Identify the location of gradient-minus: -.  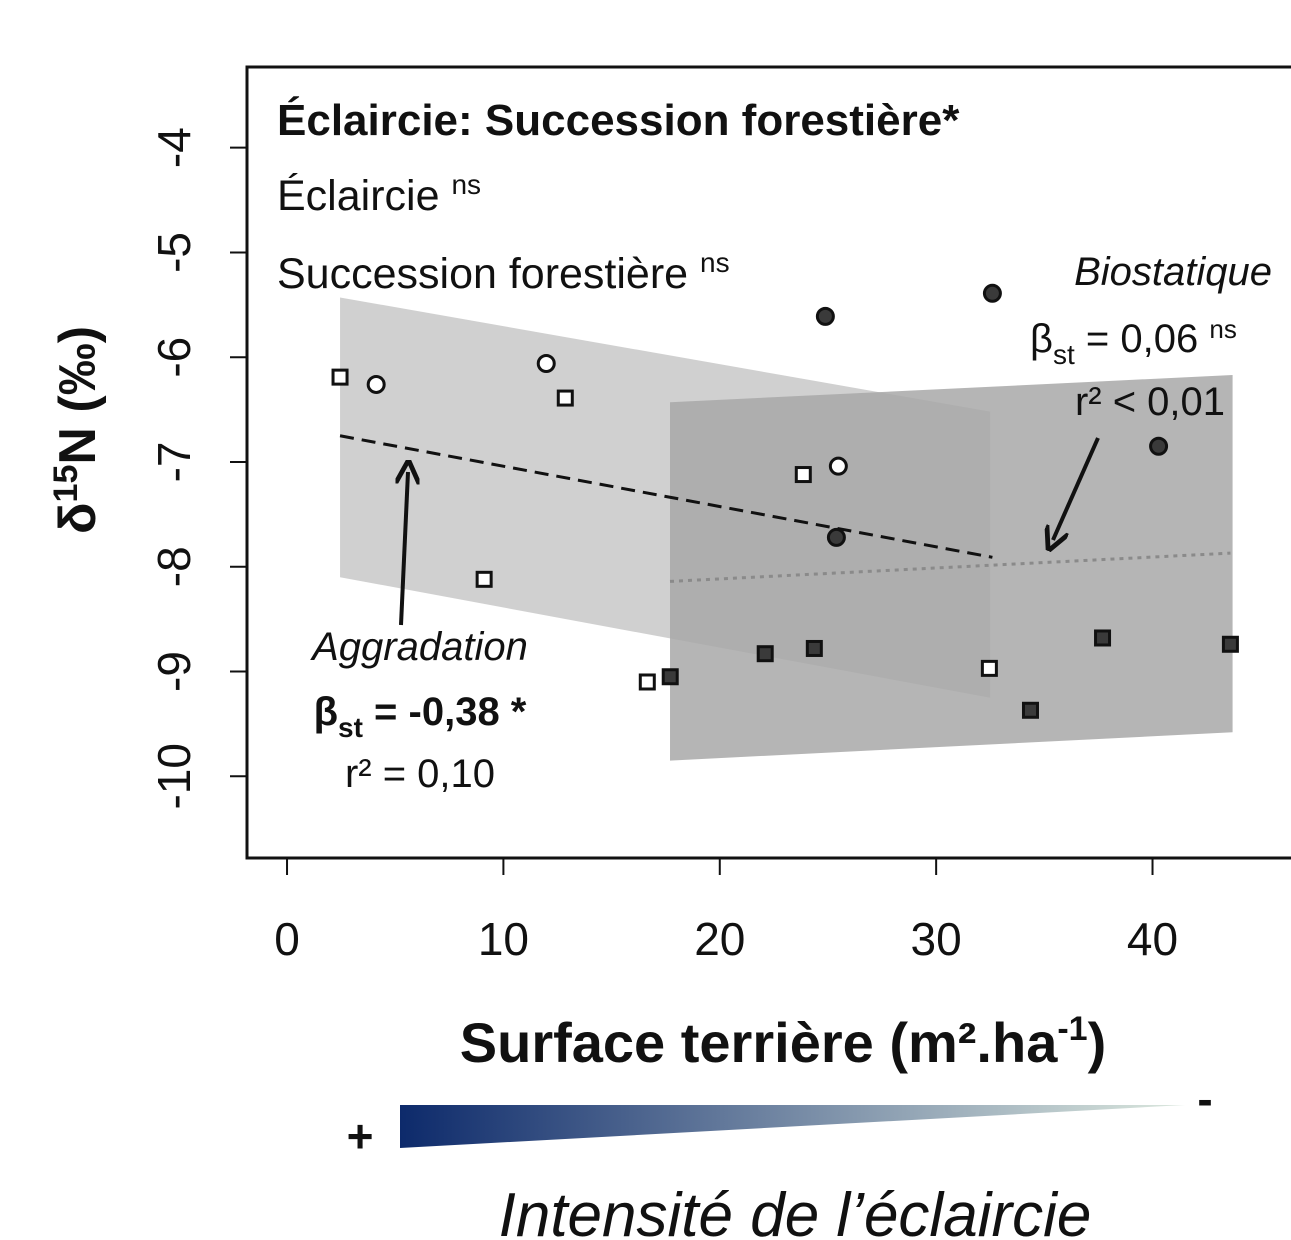
(1204, 1099).